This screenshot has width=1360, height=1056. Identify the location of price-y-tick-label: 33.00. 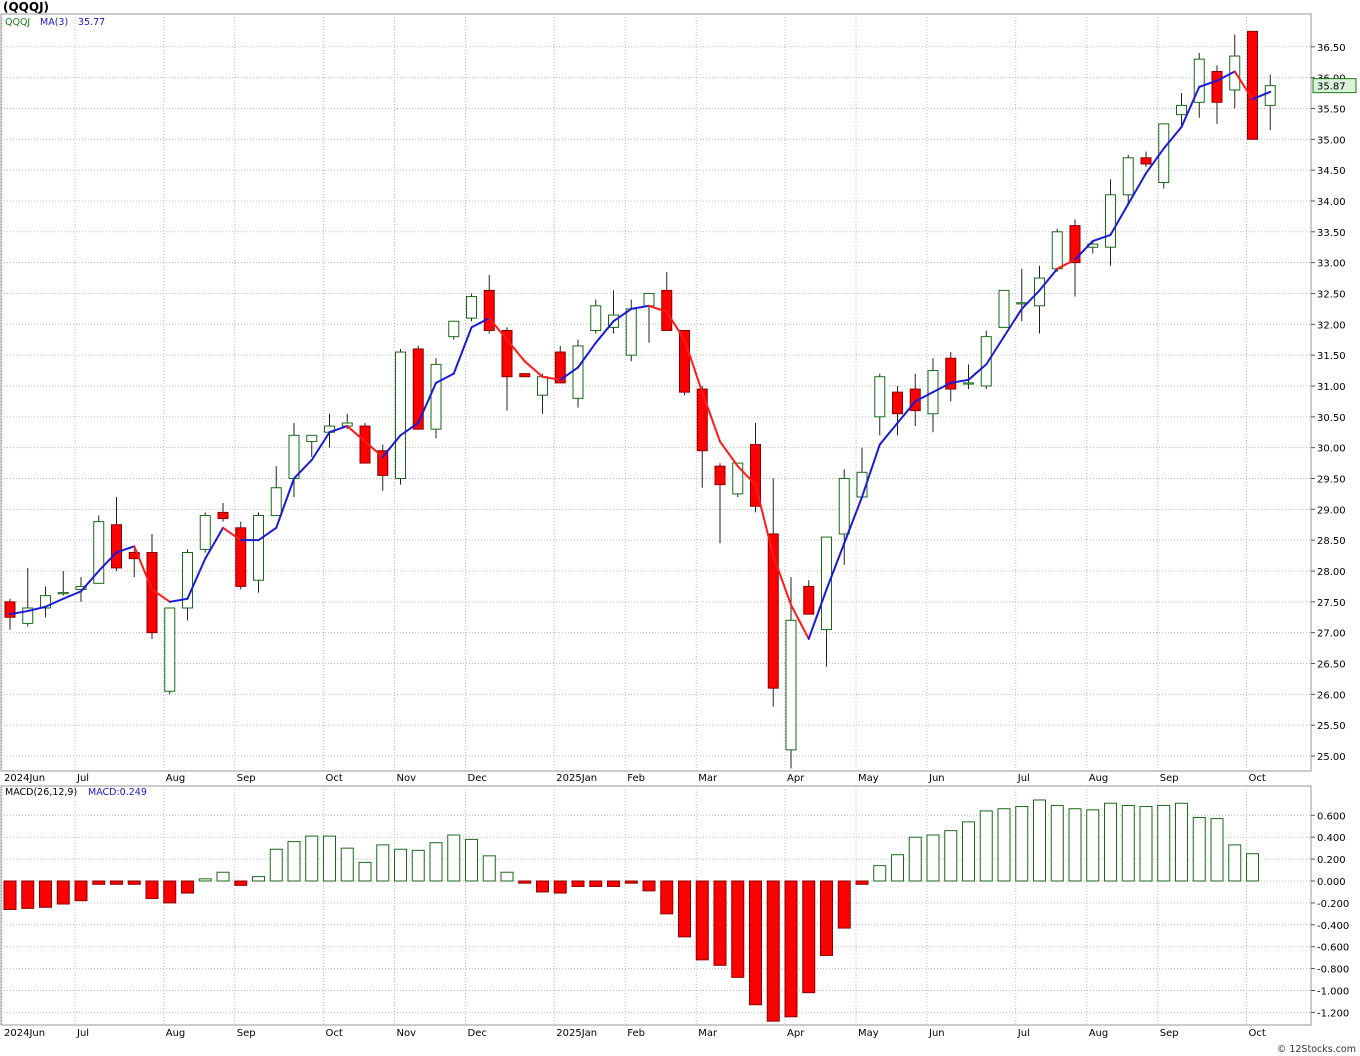
(1331, 264).